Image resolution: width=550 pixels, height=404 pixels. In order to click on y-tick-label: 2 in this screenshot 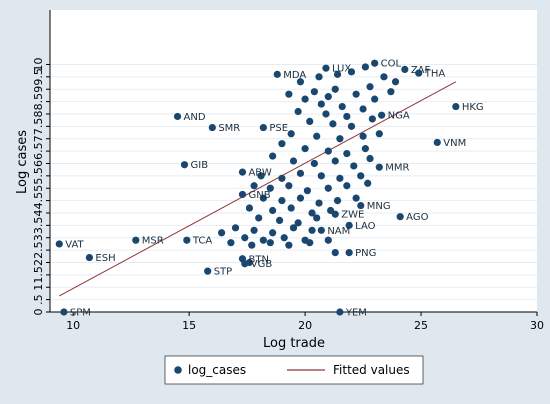, I will do `click(38, 262)`.